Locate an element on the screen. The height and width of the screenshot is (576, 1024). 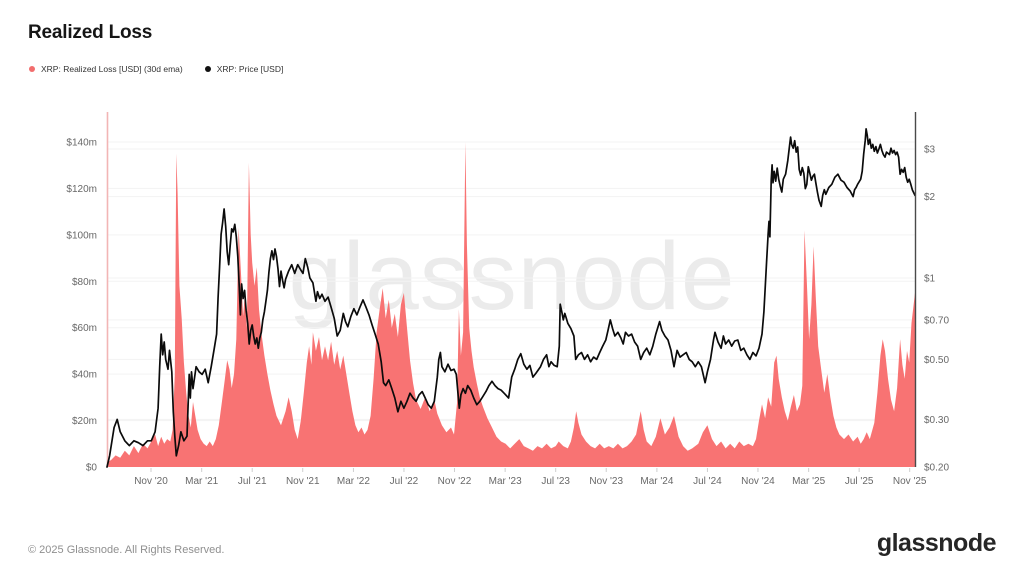
y-axis-left-tick-label: $140m is located at coordinates (81, 142).